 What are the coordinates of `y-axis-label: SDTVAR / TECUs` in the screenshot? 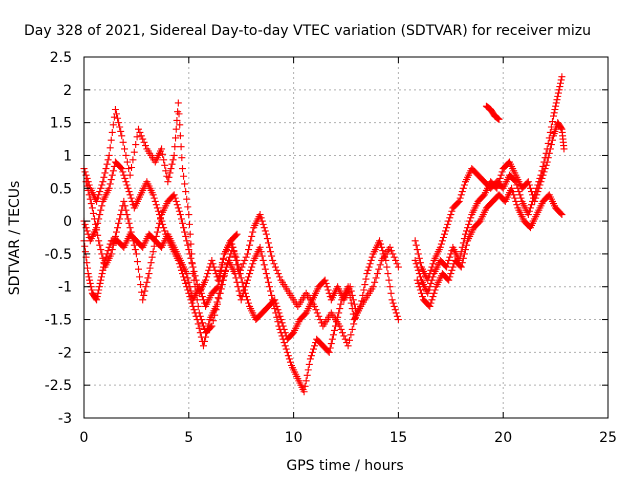 It's located at (15, 238).